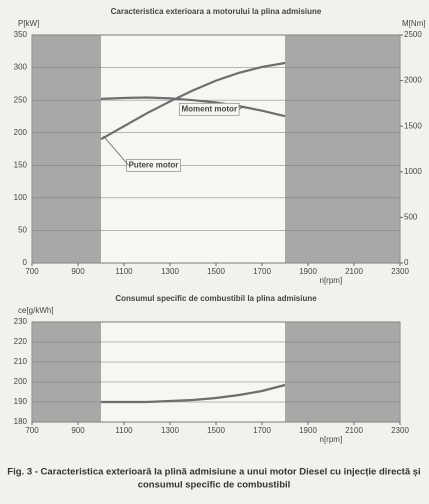  I want to click on y2-tick-label: 1500, so click(413, 125).